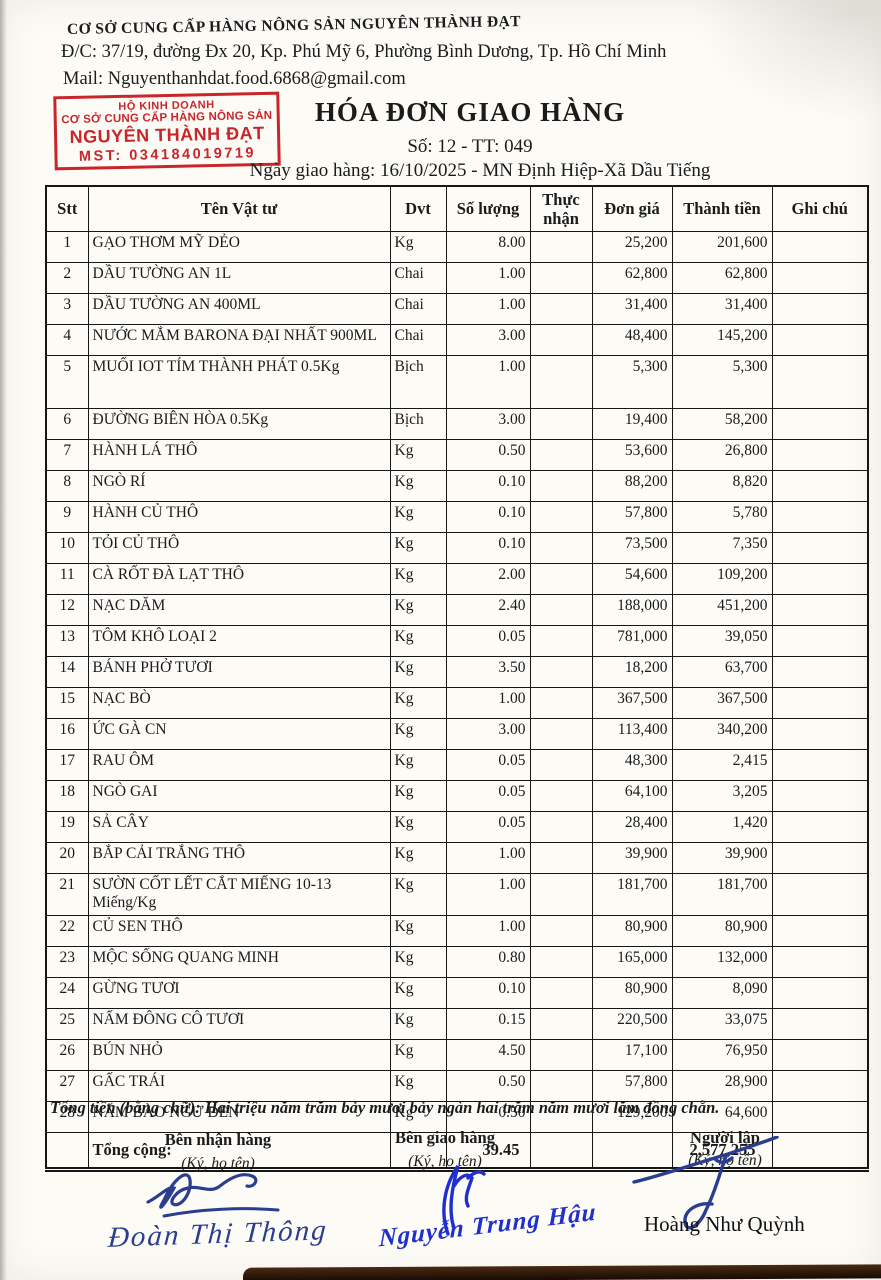  Describe the element at coordinates (722, 827) in the screenshot. I see `cell-amount: 1,420` at that location.